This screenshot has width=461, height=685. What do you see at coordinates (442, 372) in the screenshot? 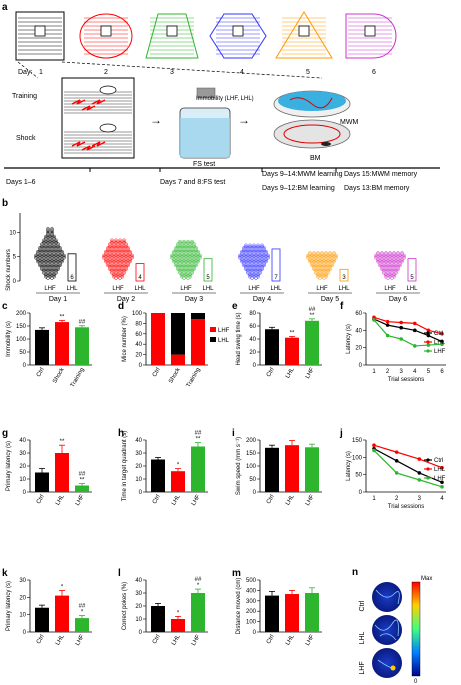
I see `xtick-label: 6` at bounding box center [442, 372].